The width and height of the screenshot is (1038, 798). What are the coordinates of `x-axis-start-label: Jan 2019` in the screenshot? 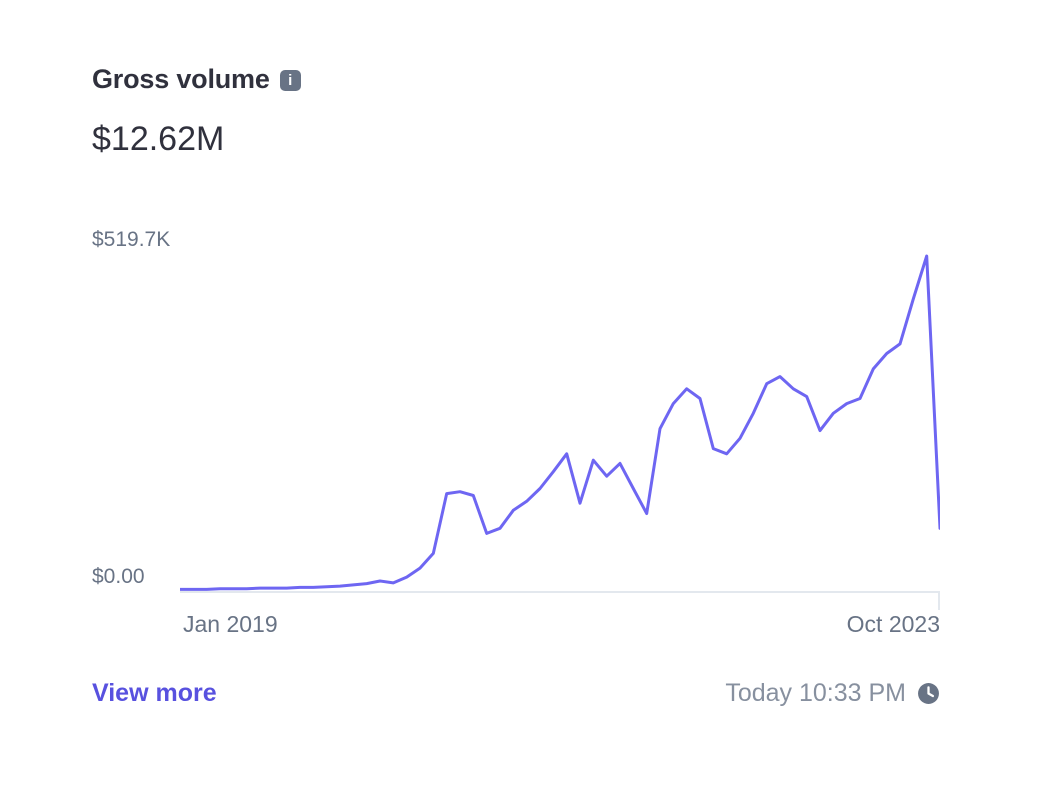 It's located at (230, 624).